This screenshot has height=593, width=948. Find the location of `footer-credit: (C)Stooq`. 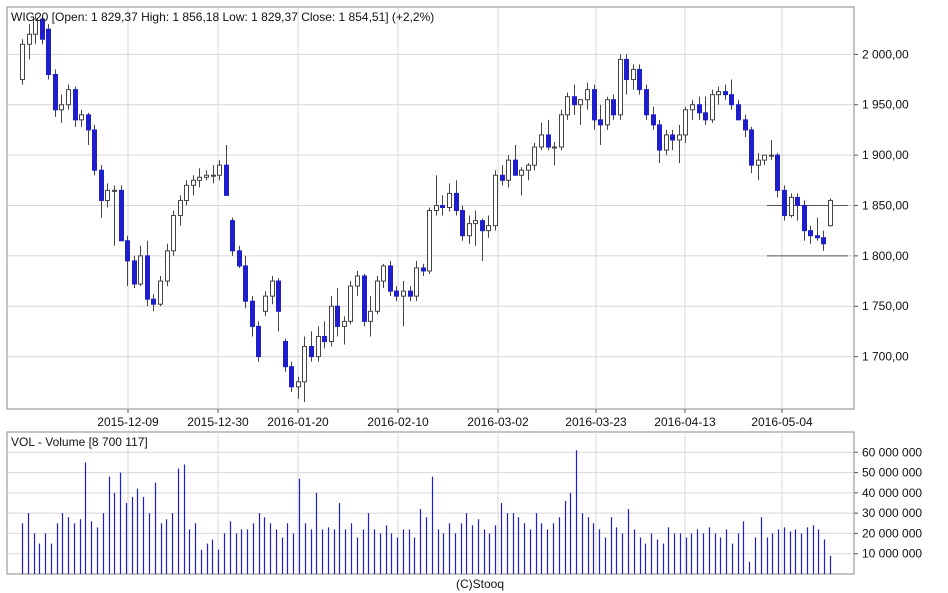

footer-credit: (C)Stooq is located at coordinates (480, 584).